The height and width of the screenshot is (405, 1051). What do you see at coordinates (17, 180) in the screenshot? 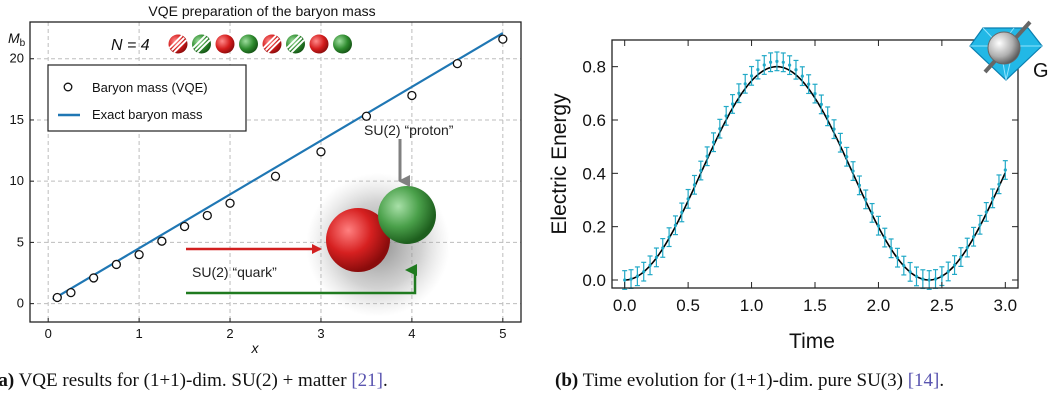
I see `y-tick-label: 10` at bounding box center [17, 180].